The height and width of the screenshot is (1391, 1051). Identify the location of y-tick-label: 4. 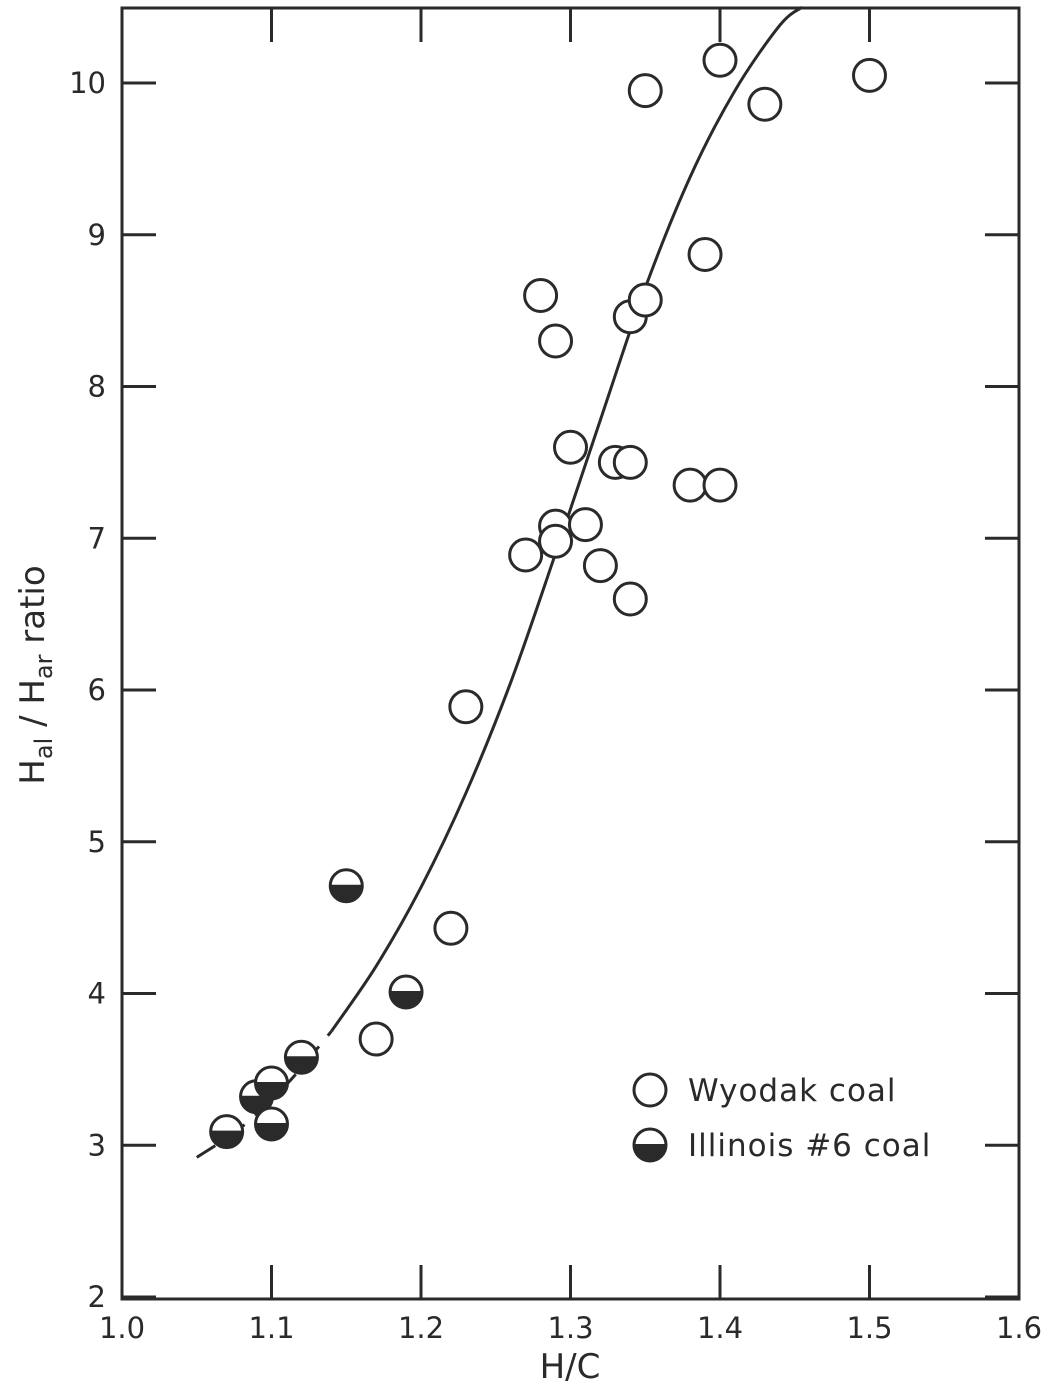
(97, 994).